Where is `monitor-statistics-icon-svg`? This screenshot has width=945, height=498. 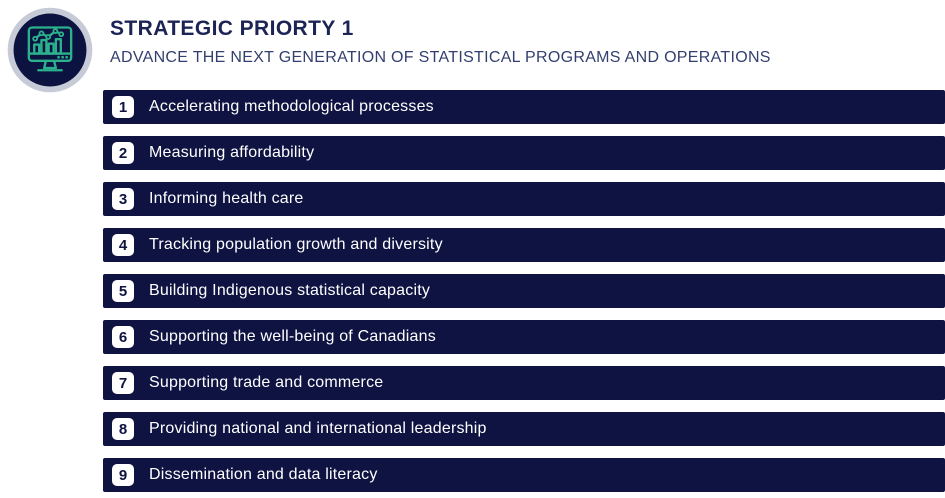
monitor-statistics-icon-svg is located at coordinates (50, 50).